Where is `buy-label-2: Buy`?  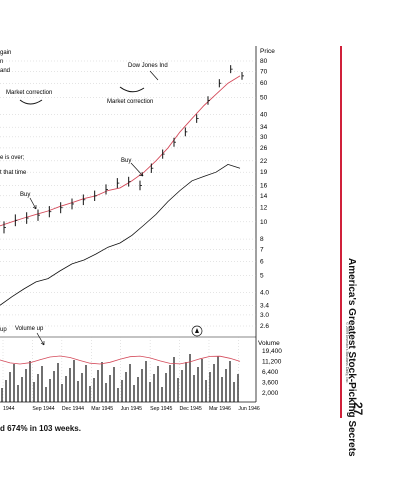 buy-label-2: Buy is located at coordinates (25, 195).